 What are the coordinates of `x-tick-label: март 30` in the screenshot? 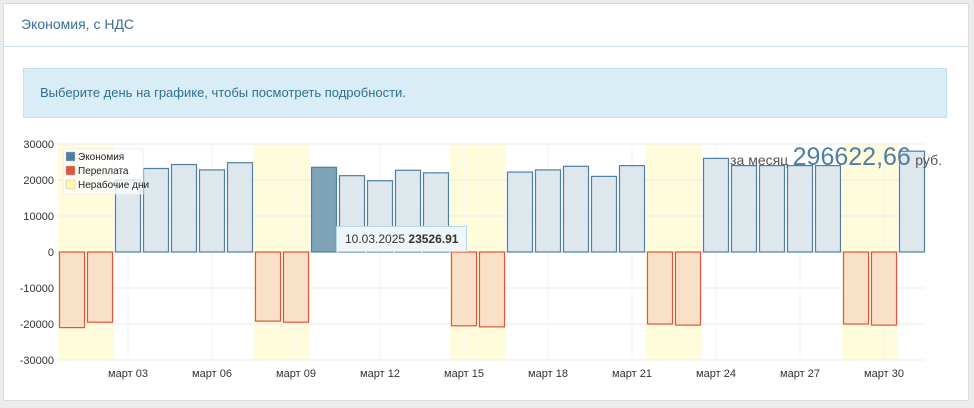 It's located at (884, 374).